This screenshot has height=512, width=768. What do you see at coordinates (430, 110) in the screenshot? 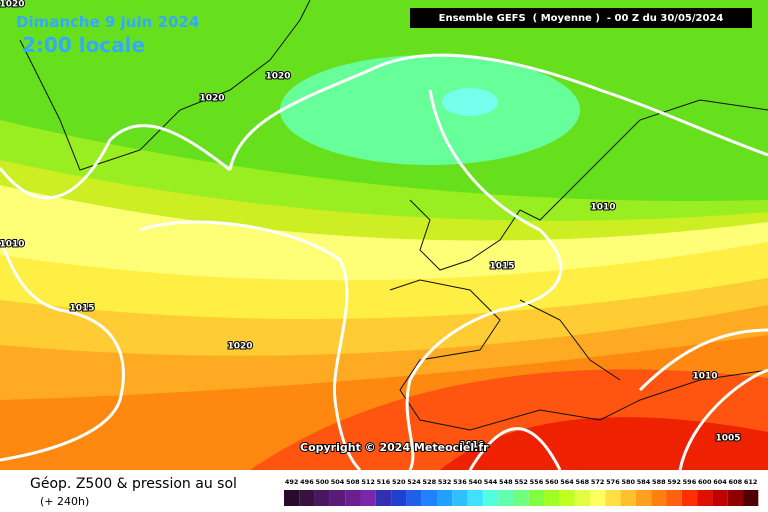
I see `low-height` at bounding box center [430, 110].